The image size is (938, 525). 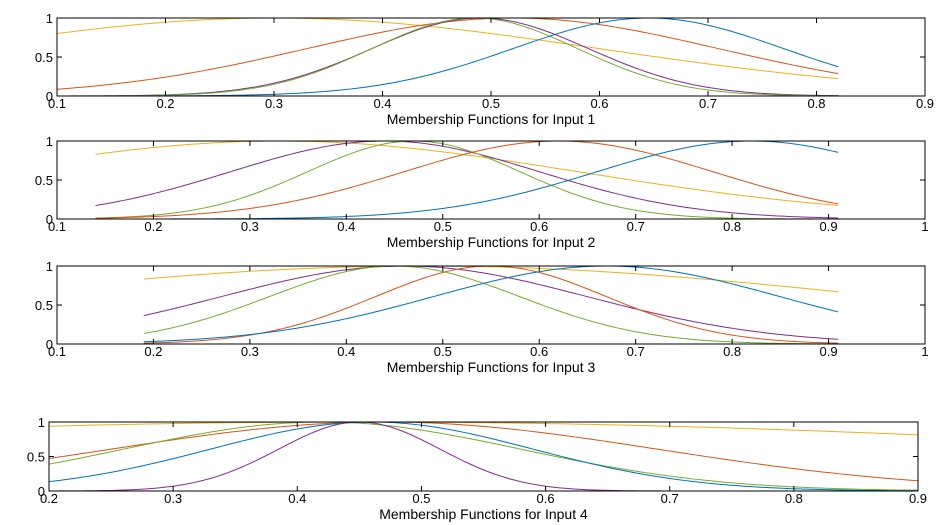 I want to click on x-axis-label: Membership Functions for Input 3, so click(x=491, y=367).